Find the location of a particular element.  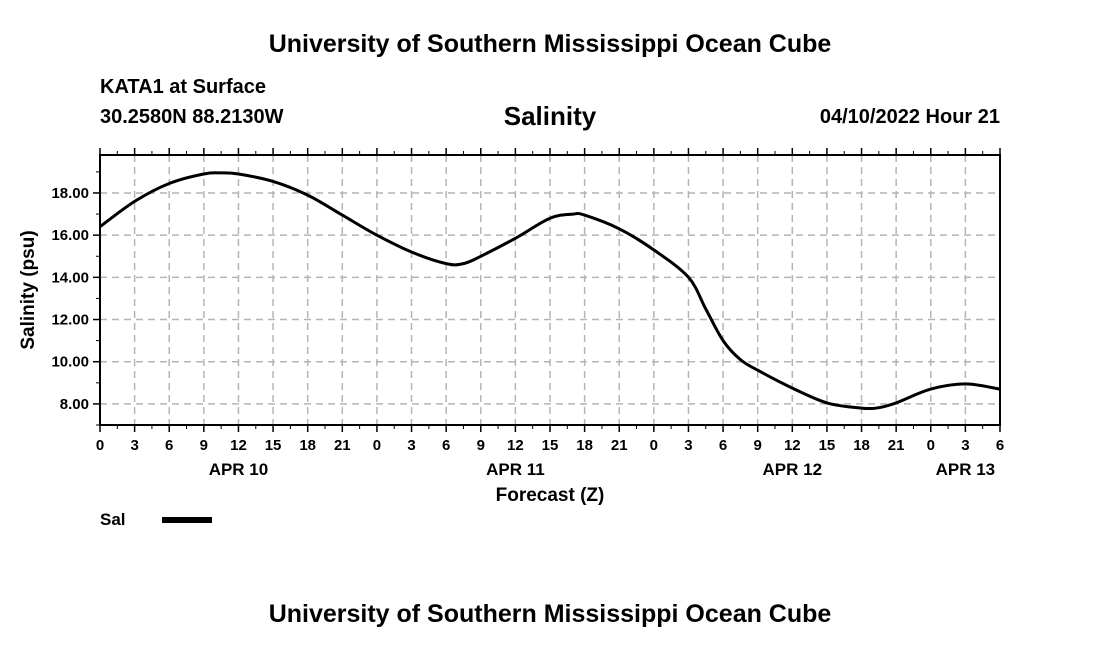

legend-line-swatch is located at coordinates (187, 520).